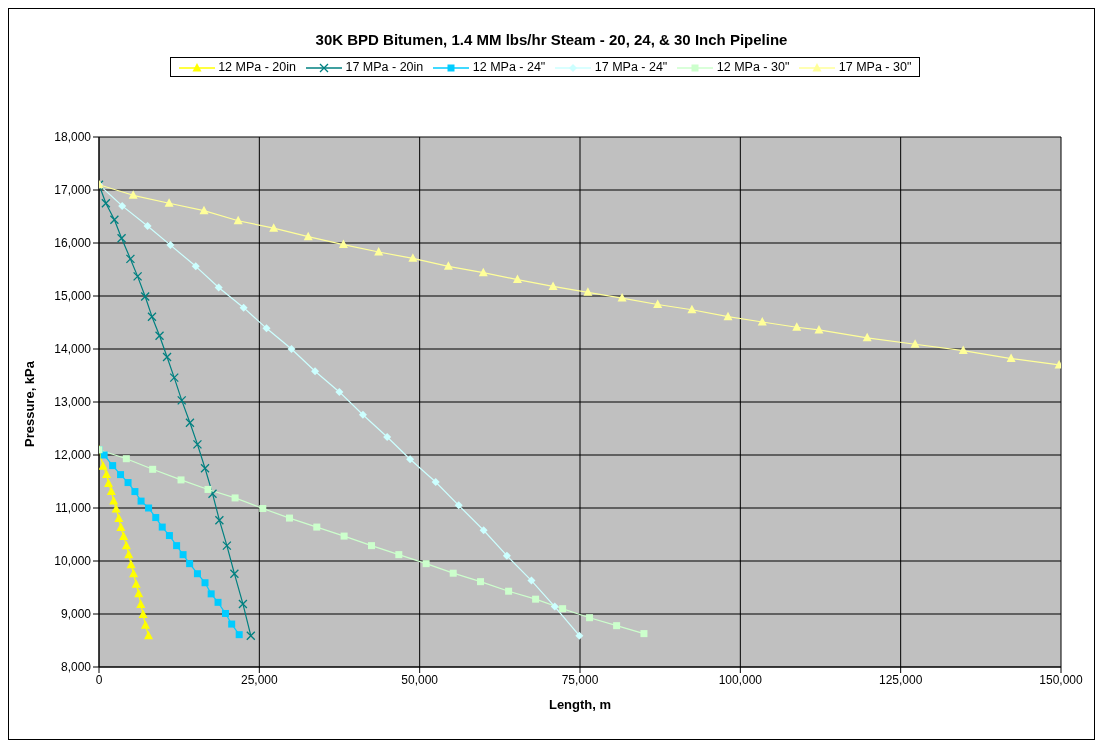 The width and height of the screenshot is (1105, 751). I want to click on y-tick-label: 14,000, so click(73, 349).